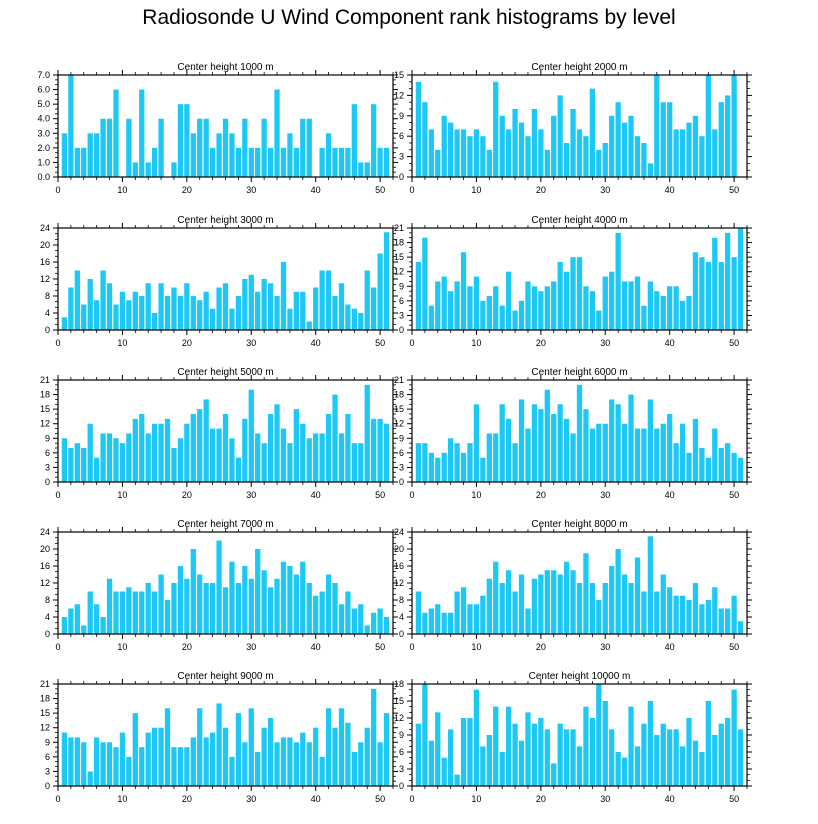 This screenshot has height=824, width=818. Describe the element at coordinates (47, 467) in the screenshot. I see `y-tick-label: 3` at that location.